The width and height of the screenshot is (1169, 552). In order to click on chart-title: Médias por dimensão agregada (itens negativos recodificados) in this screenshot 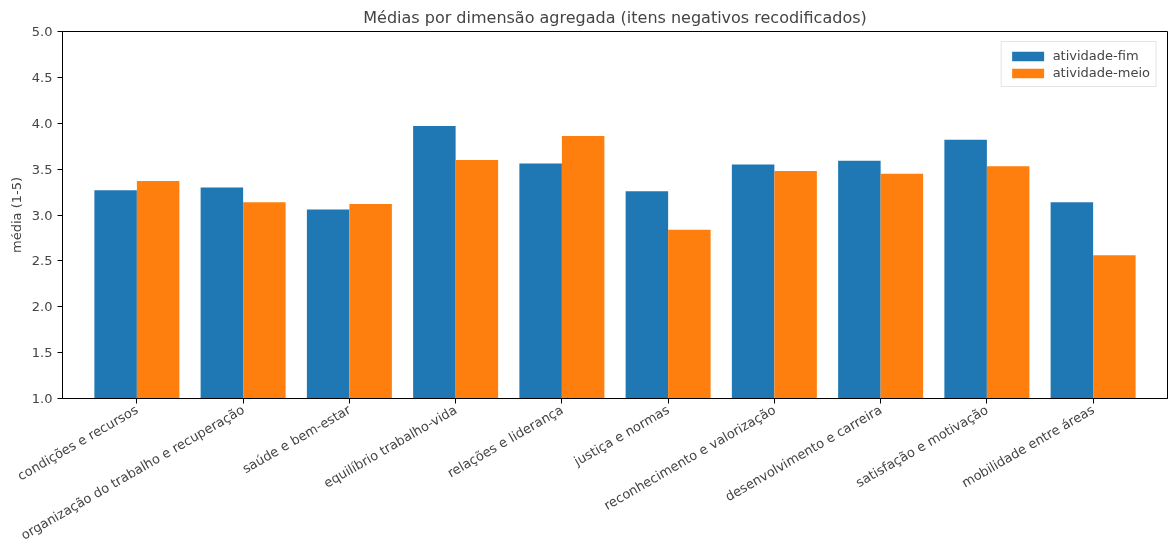, I will do `click(615, 17)`.